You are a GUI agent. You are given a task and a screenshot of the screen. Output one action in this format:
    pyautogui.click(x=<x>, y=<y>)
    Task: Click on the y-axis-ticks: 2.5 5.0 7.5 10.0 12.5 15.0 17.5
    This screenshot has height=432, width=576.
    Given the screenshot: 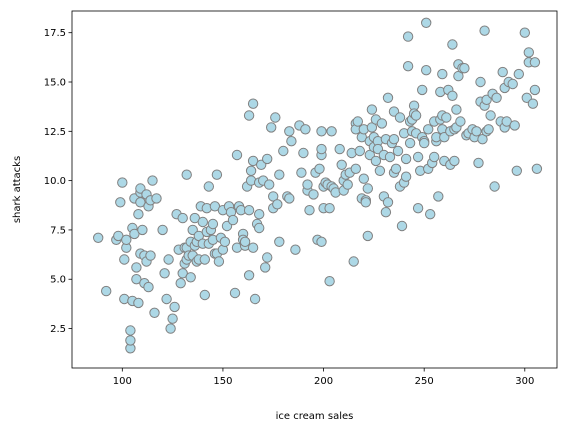 What is the action you would take?
    pyautogui.click(x=58, y=181)
    